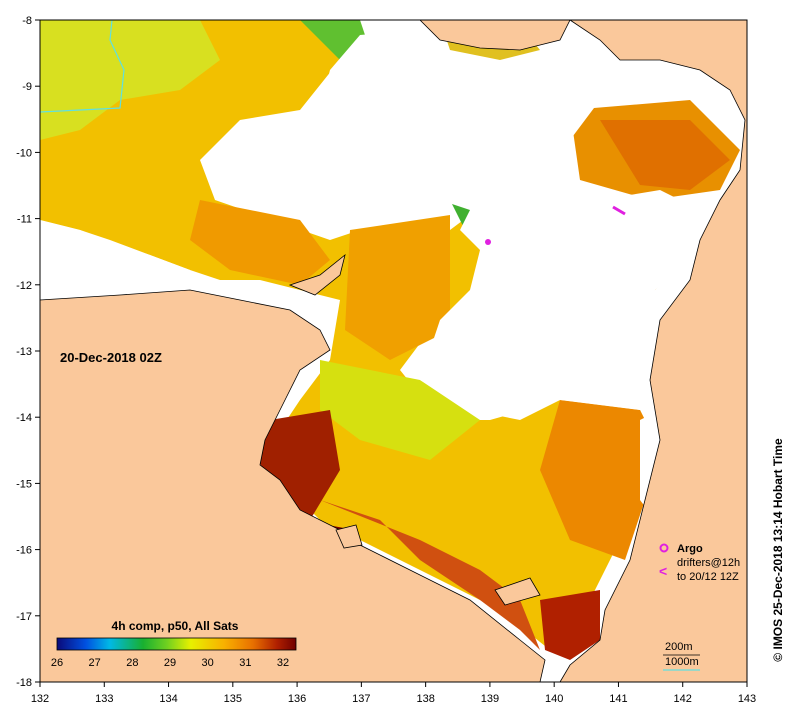 The image size is (791, 716). What do you see at coordinates (27, 87) in the screenshot?
I see `y-tick-label: -9` at bounding box center [27, 87].